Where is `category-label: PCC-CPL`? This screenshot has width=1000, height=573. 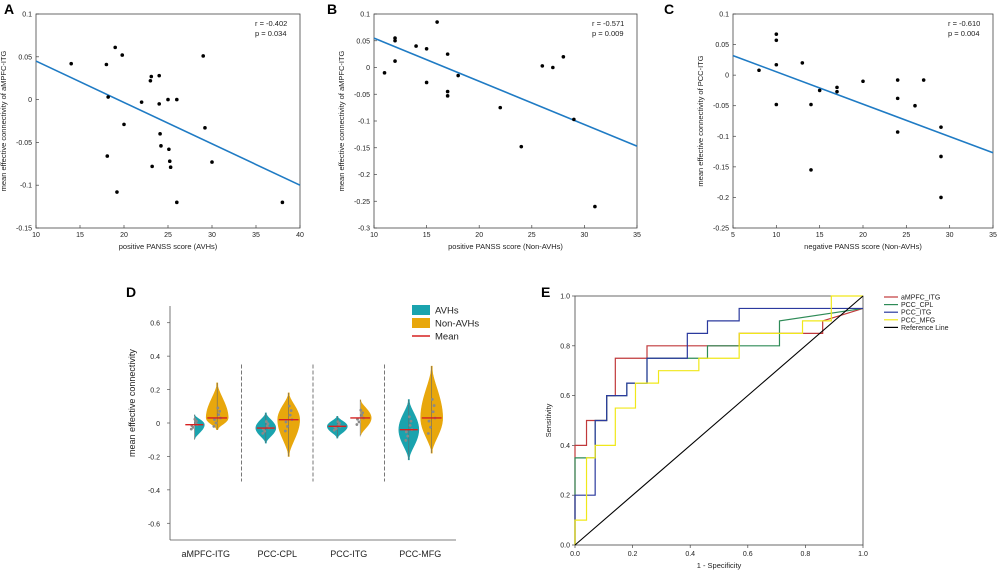 category-label: PCC-CPL is located at coordinates (277, 554).